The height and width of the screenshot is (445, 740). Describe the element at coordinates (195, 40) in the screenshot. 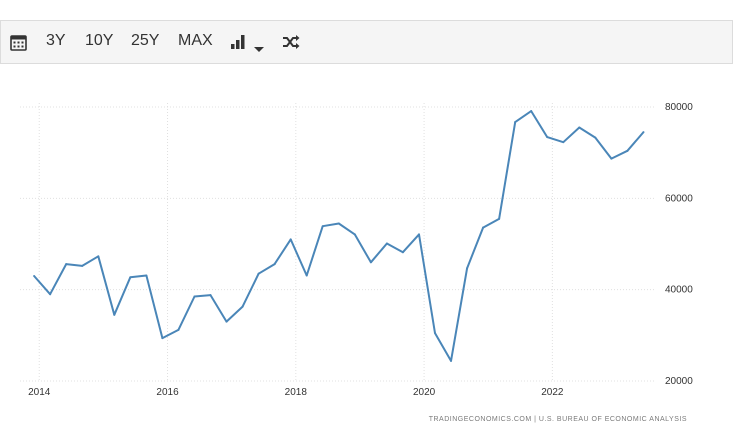

I see `range-max-button: MAX` at that location.